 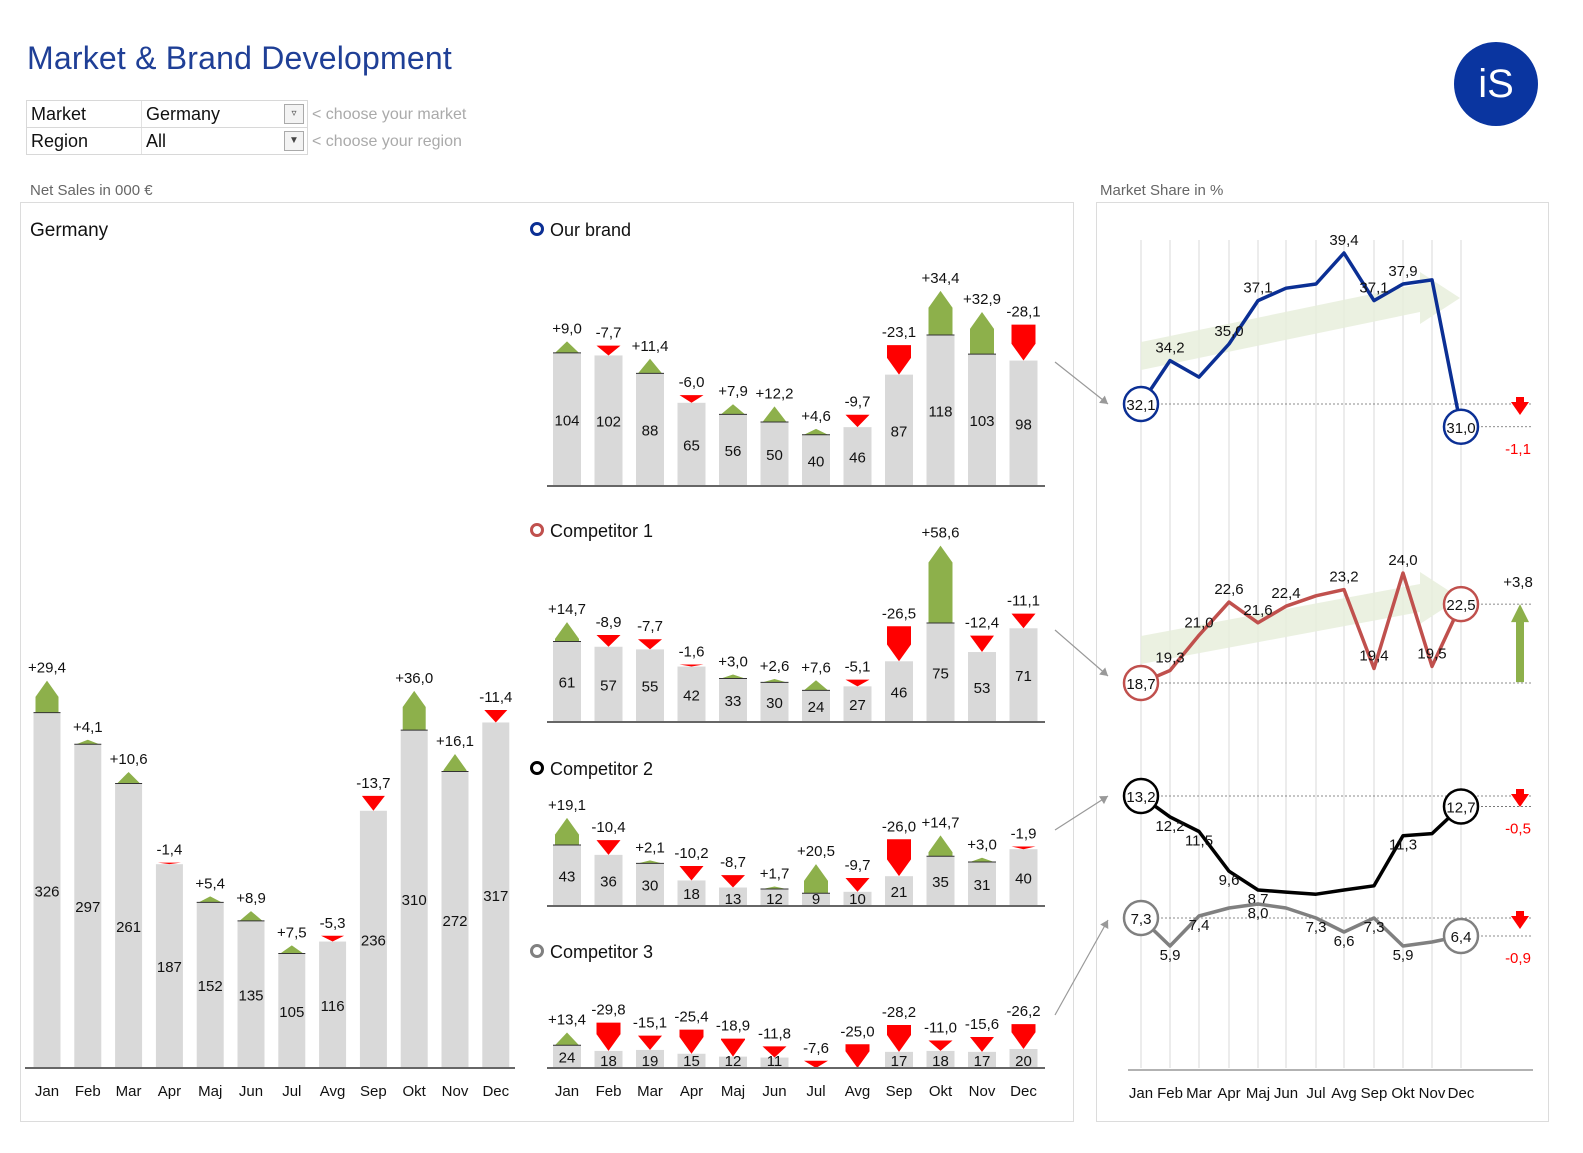 I want to click on value-label: 88, so click(x=650, y=431).